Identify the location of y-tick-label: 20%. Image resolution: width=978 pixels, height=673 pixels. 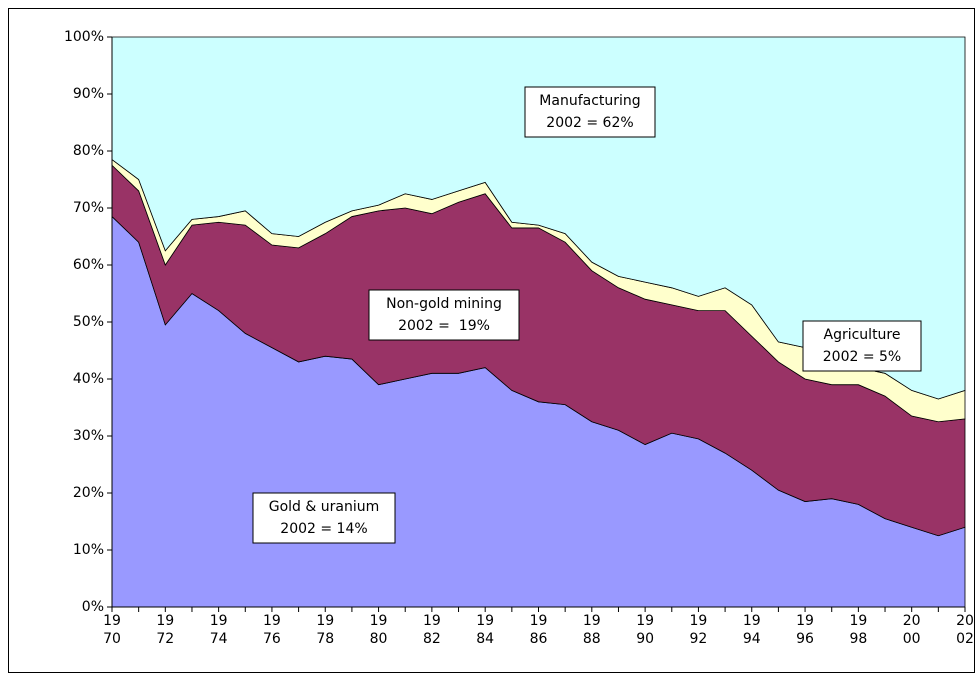
(88, 493).